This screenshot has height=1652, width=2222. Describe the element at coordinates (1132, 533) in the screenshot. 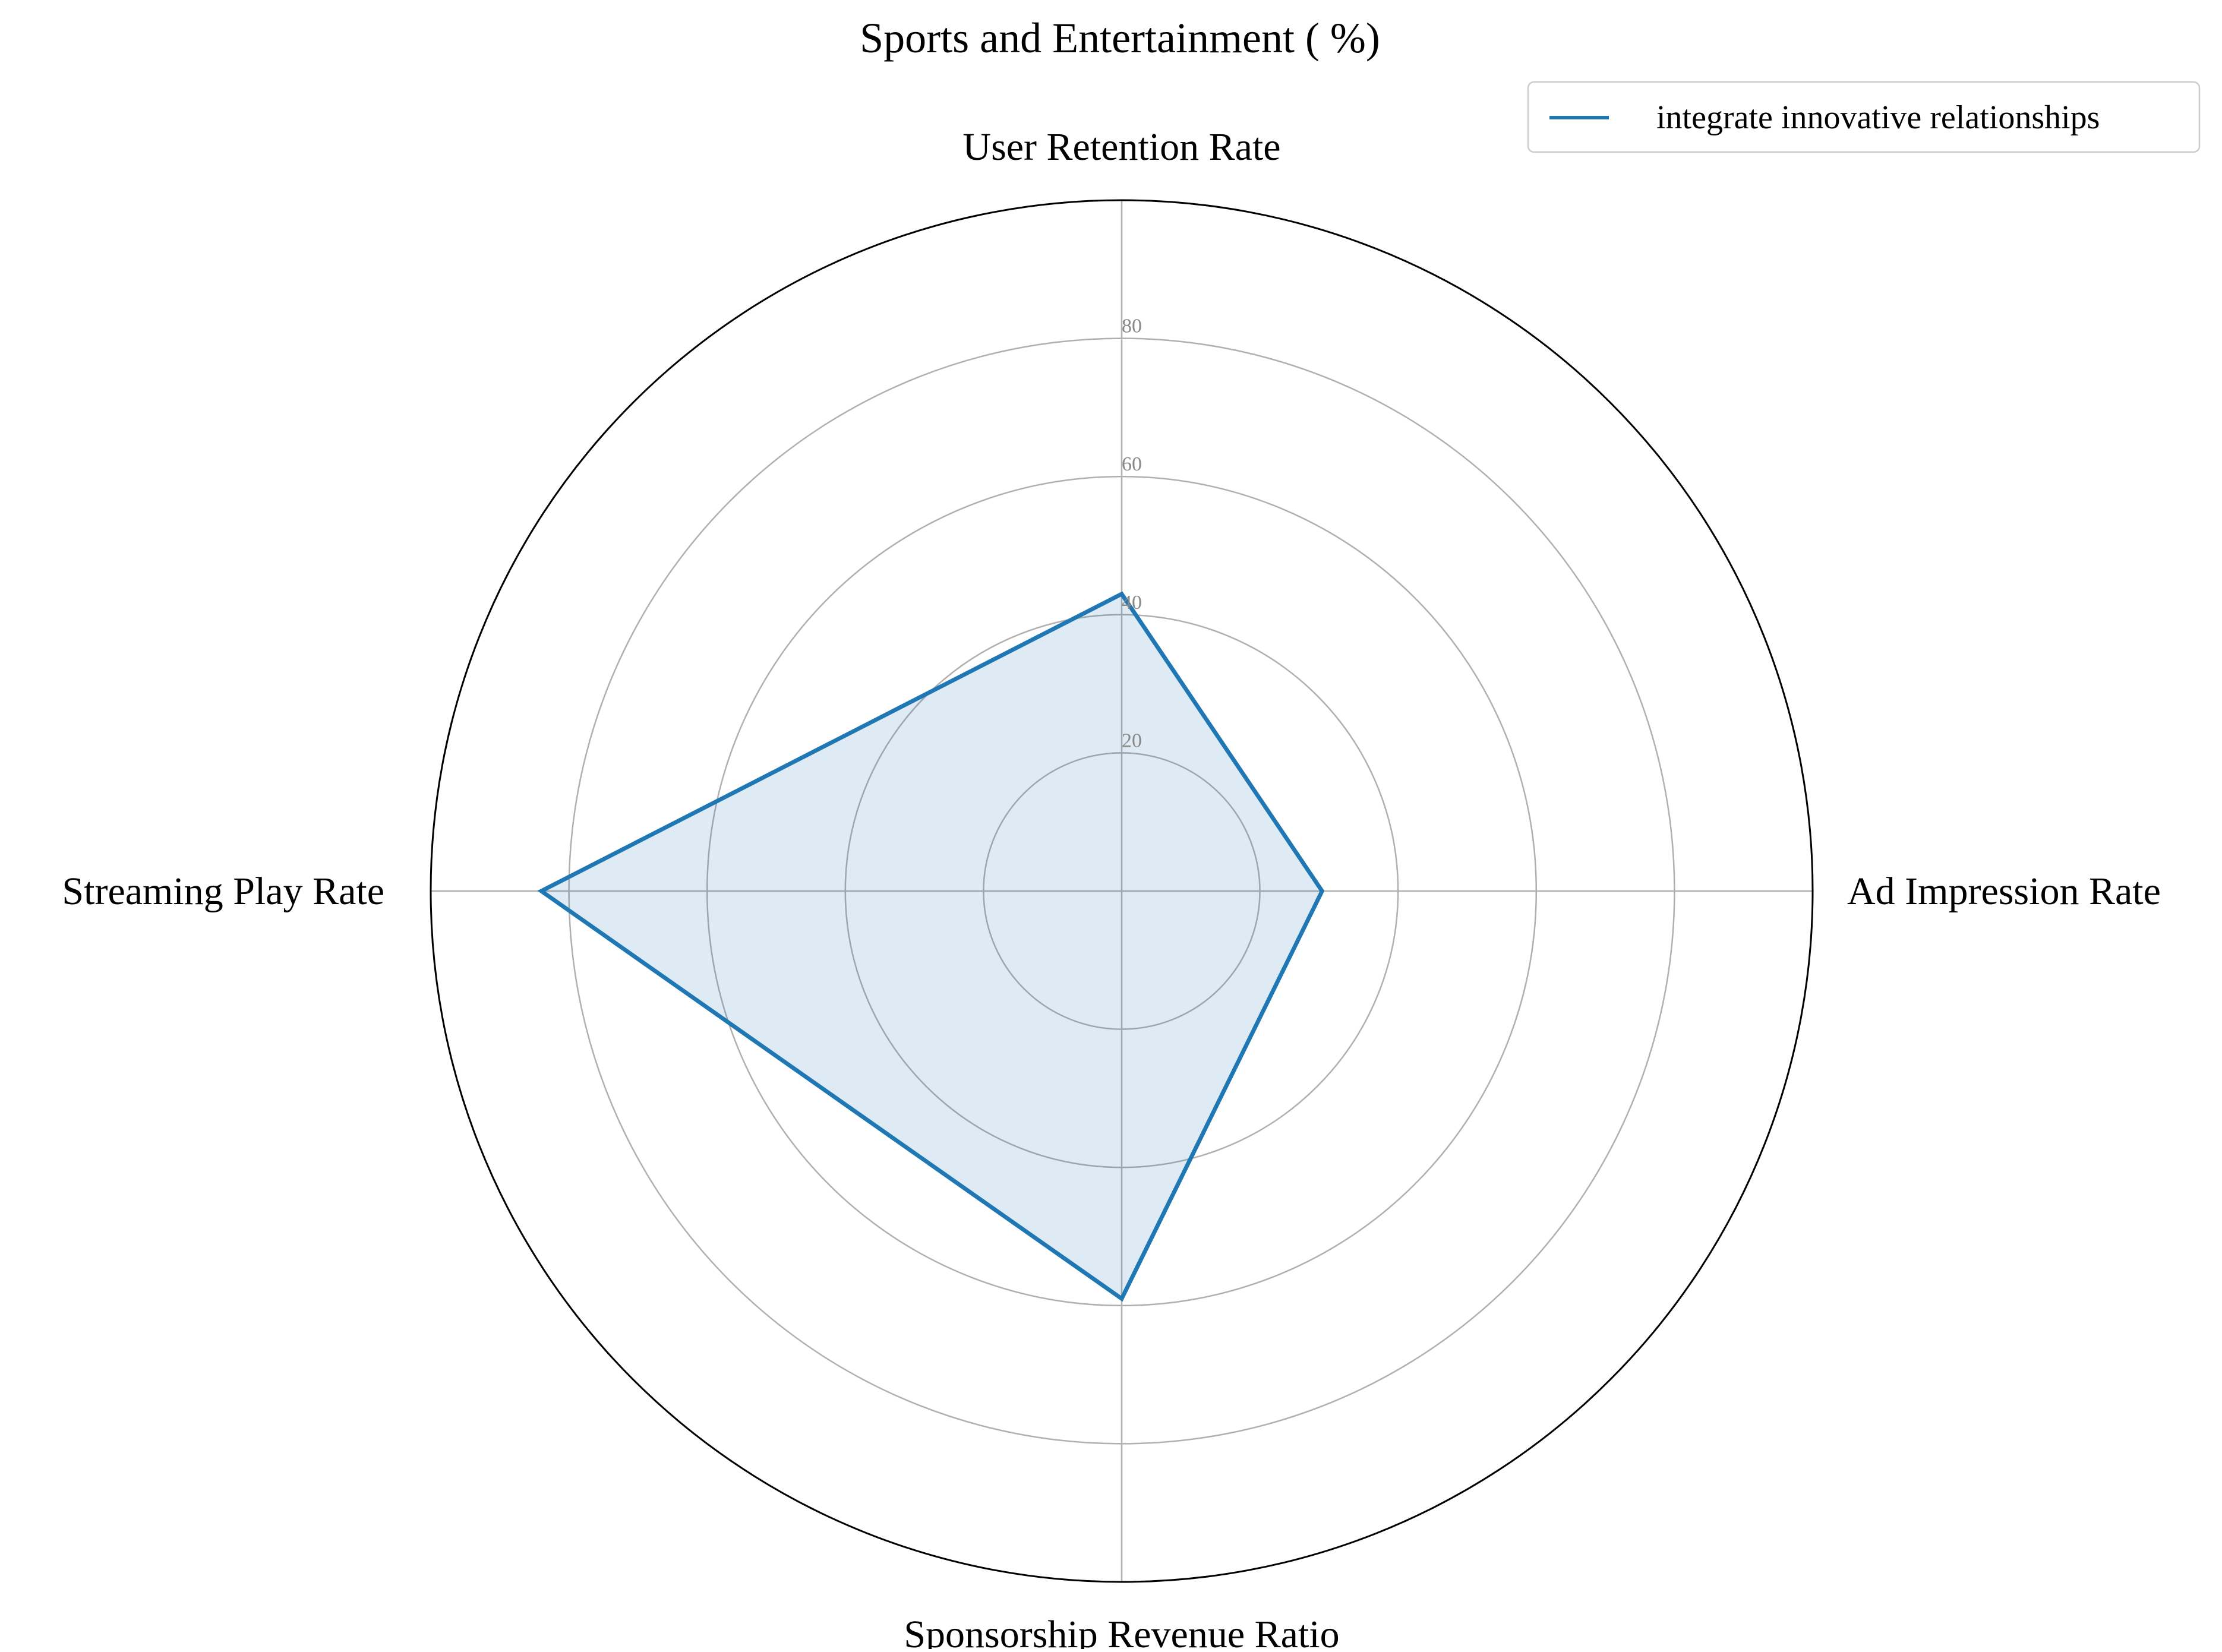

I see `tick-layer: 20 40 60 80` at that location.